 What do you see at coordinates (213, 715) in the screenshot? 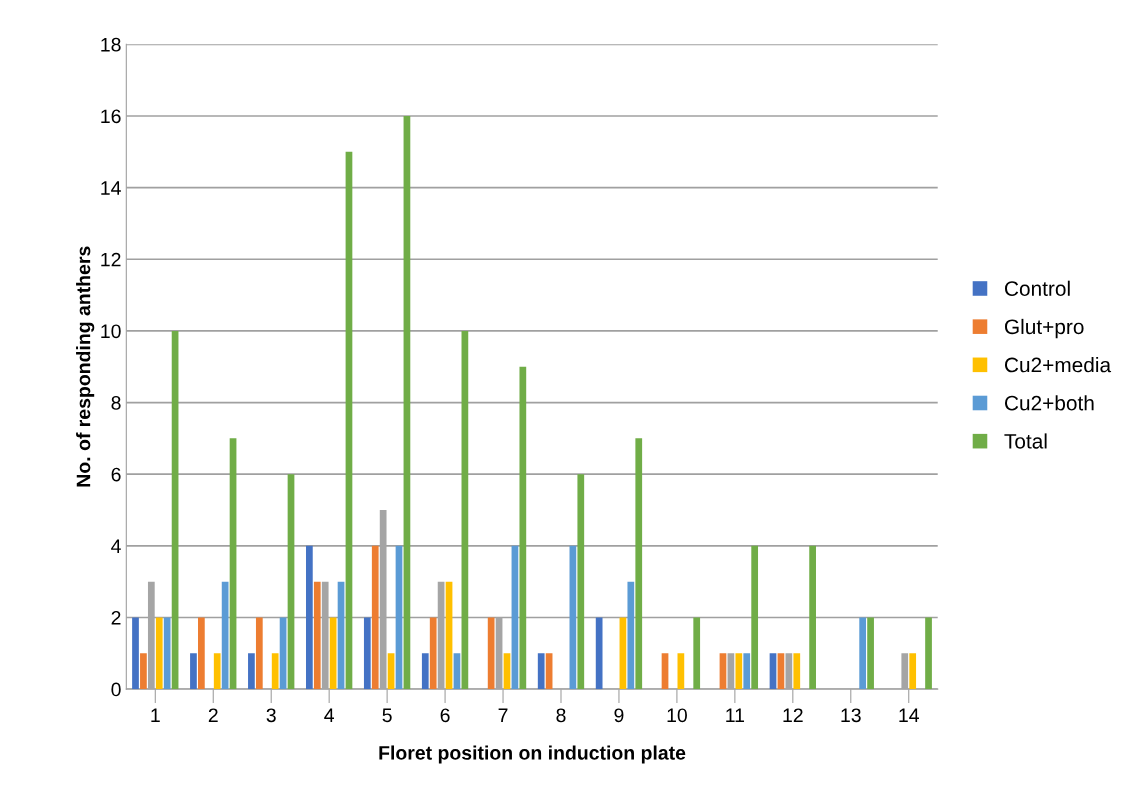
I see `x-tick-label: 2` at bounding box center [213, 715].